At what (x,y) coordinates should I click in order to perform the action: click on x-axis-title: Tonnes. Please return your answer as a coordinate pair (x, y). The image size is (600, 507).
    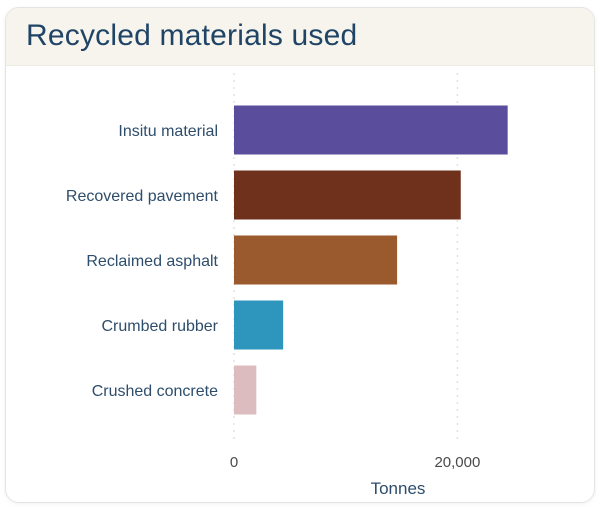
    Looking at the image, I should click on (398, 488).